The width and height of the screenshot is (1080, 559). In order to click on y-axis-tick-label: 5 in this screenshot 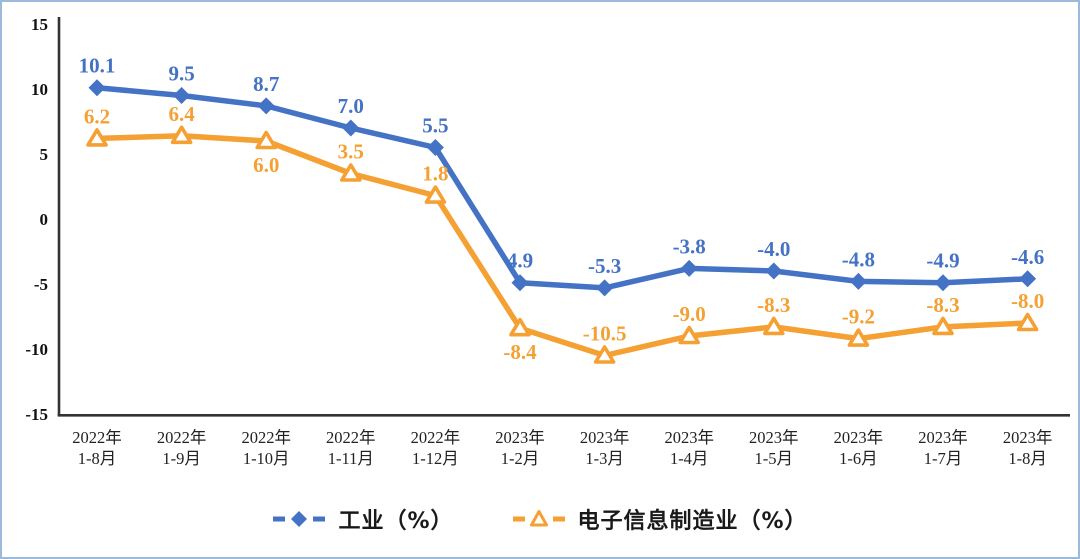, I will do `click(44, 154)`.